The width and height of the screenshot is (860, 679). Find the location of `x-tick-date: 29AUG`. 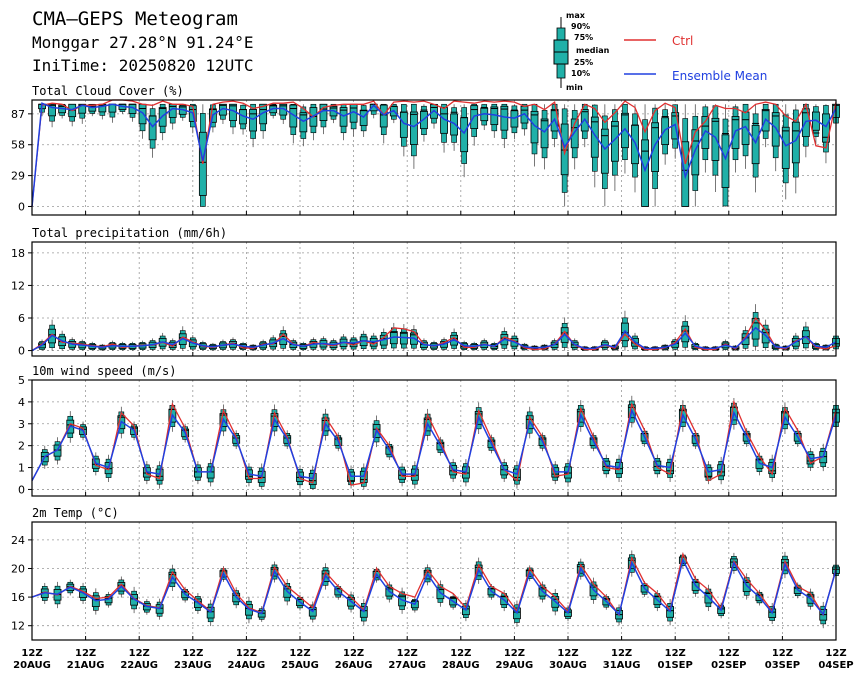

x-tick-date: 29AUG is located at coordinates (515, 665).